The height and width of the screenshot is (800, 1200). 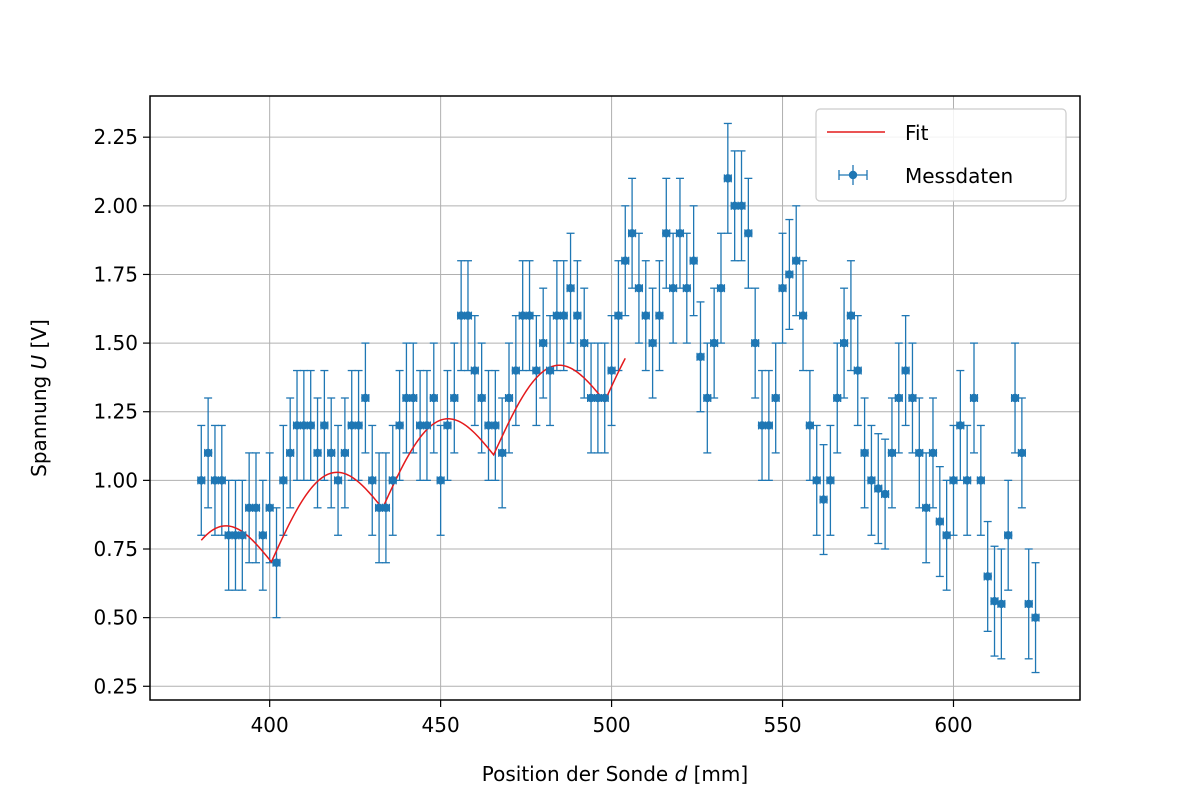 What do you see at coordinates (615, 774) in the screenshot?
I see `x-axis-label: Position der Sonde d [mm]` at bounding box center [615, 774].